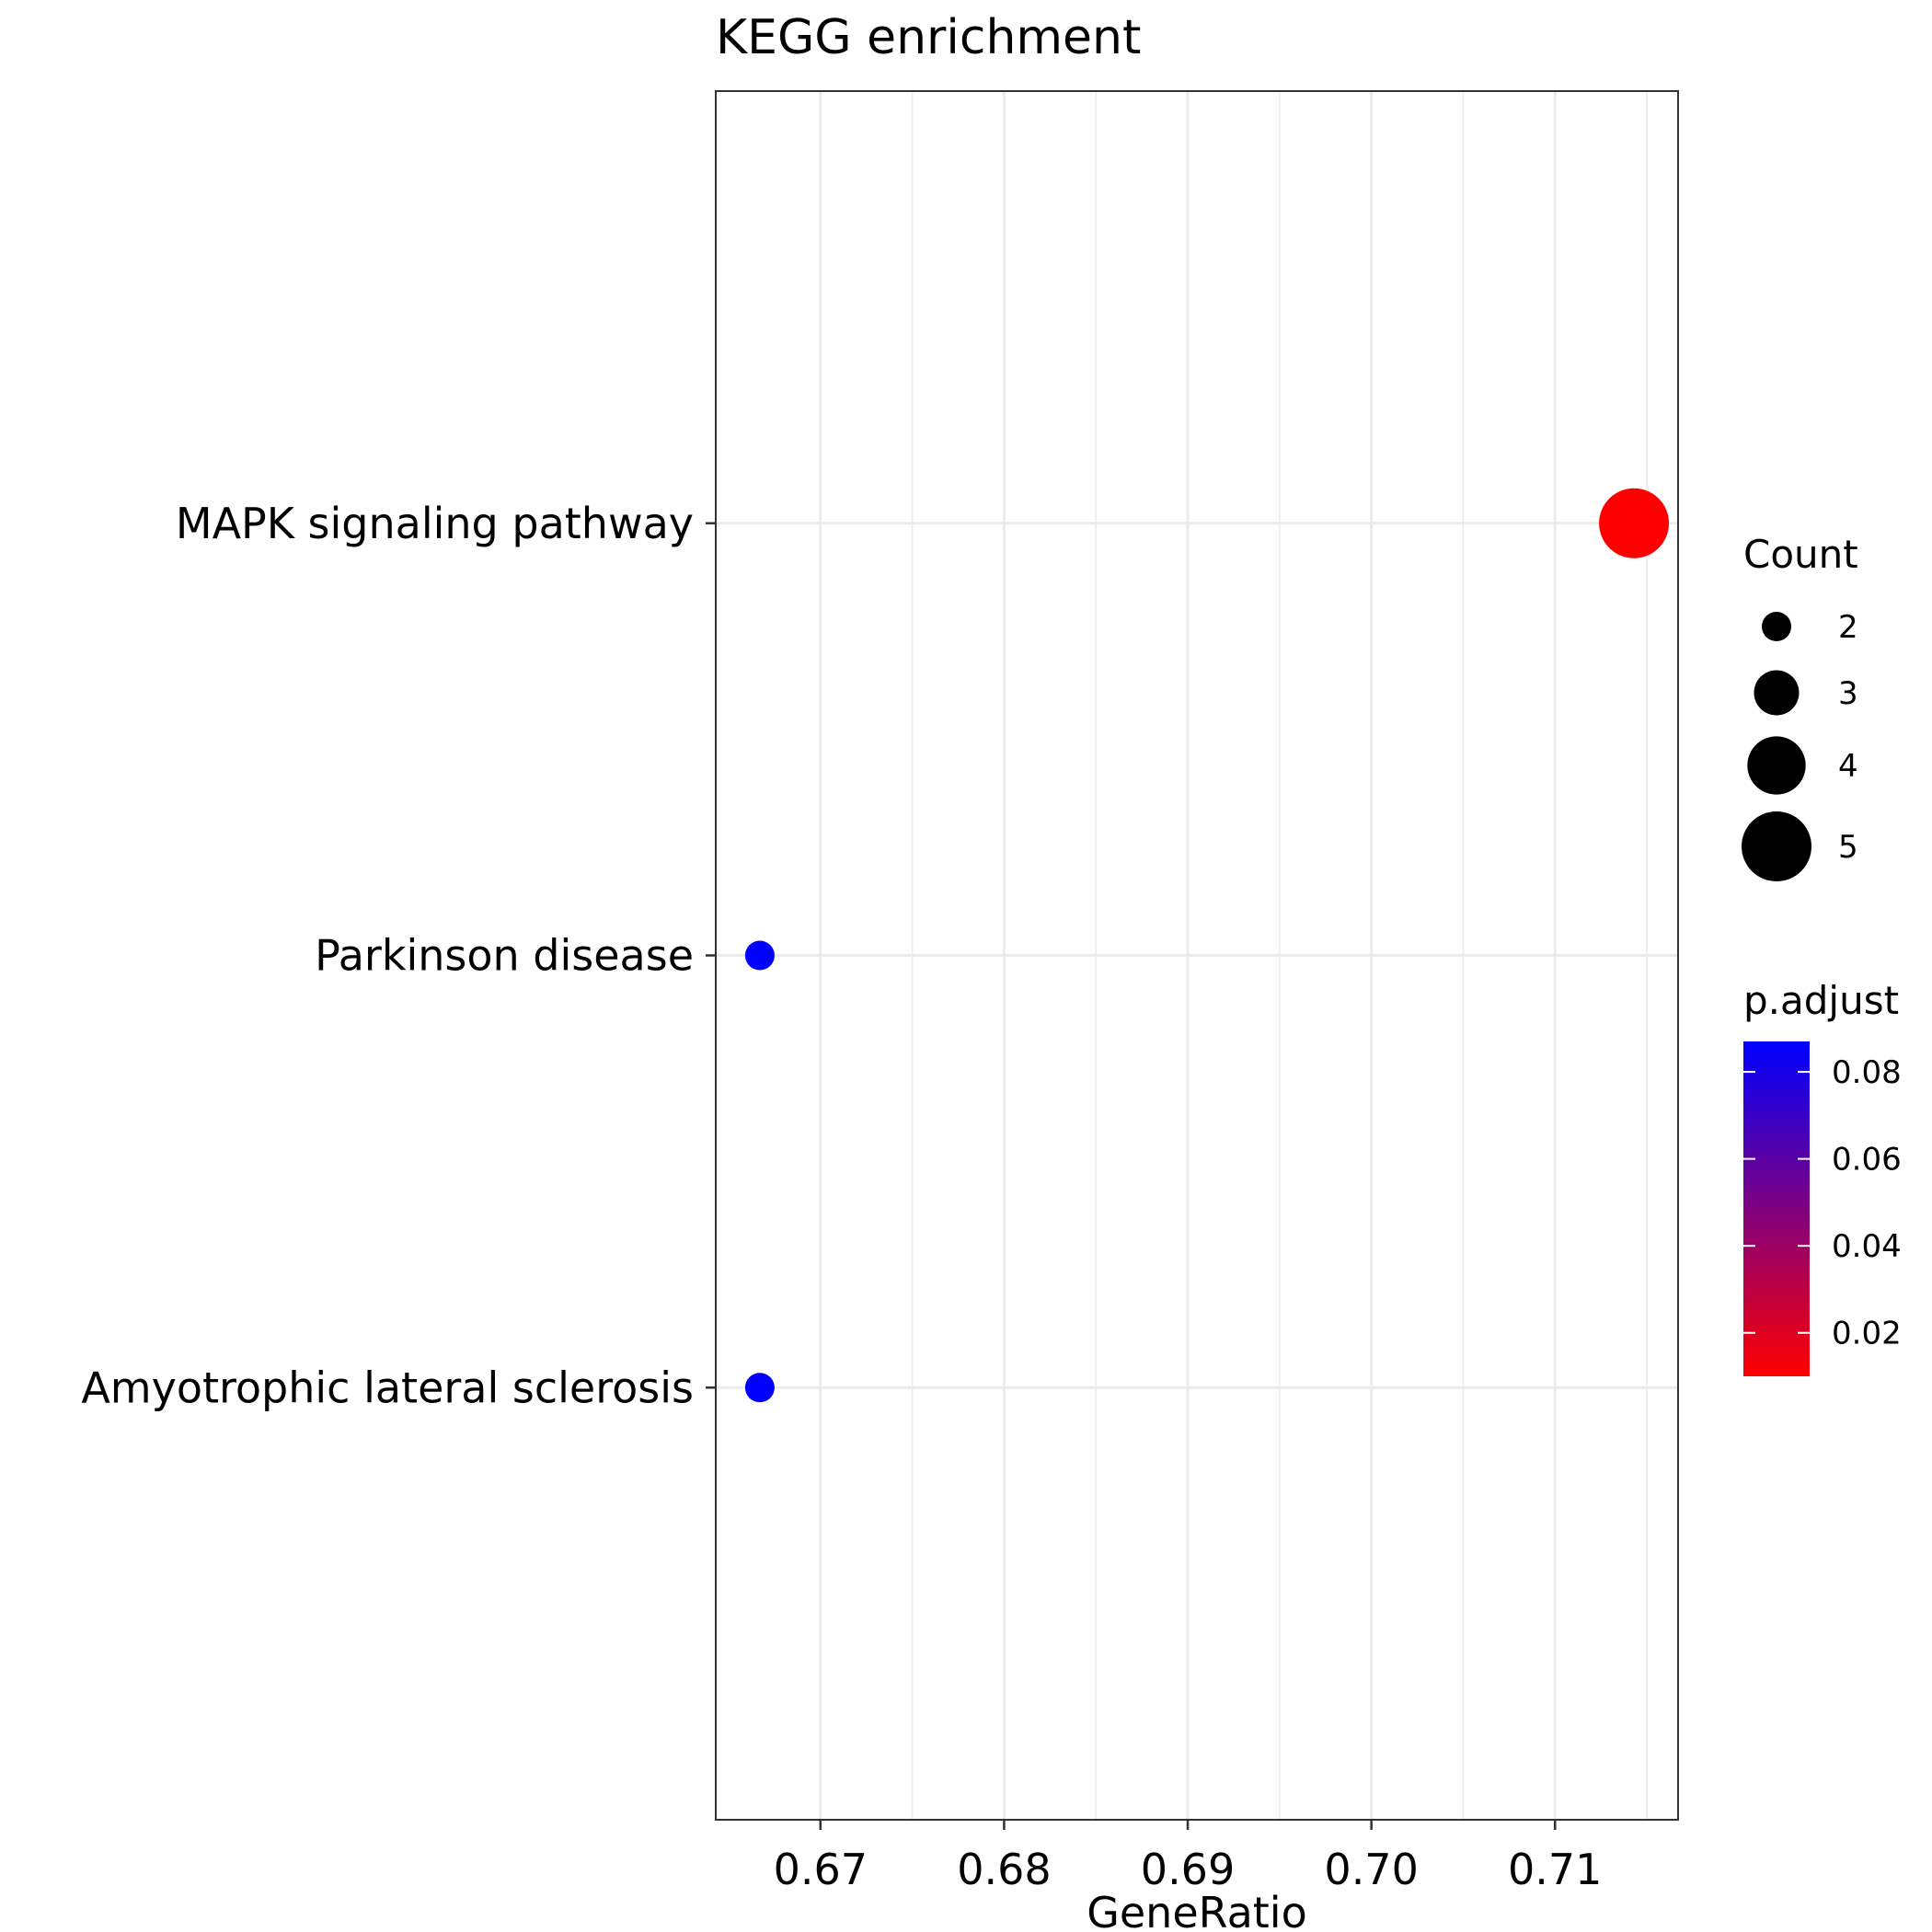 This screenshot has height=1932, width=1932. What do you see at coordinates (1776, 1208) in the screenshot?
I see `color-legend-bar` at bounding box center [1776, 1208].